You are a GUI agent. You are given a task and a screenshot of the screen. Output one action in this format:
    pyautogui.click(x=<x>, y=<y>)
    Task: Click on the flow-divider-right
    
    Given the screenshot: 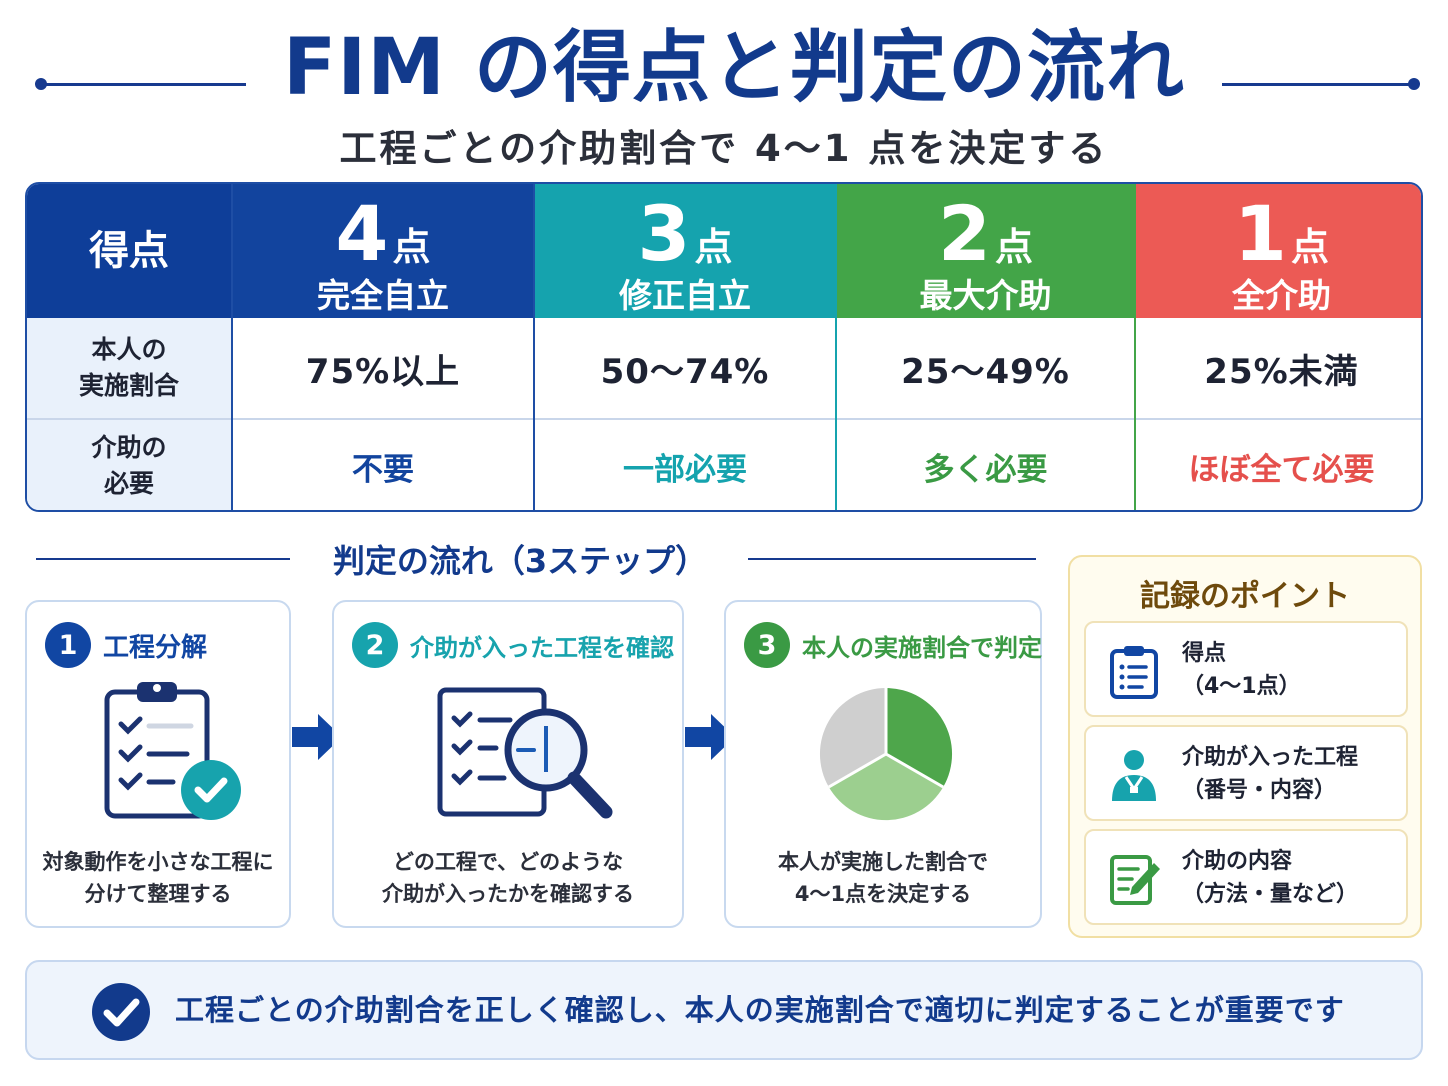 What is the action you would take?
    pyautogui.click(x=892, y=559)
    